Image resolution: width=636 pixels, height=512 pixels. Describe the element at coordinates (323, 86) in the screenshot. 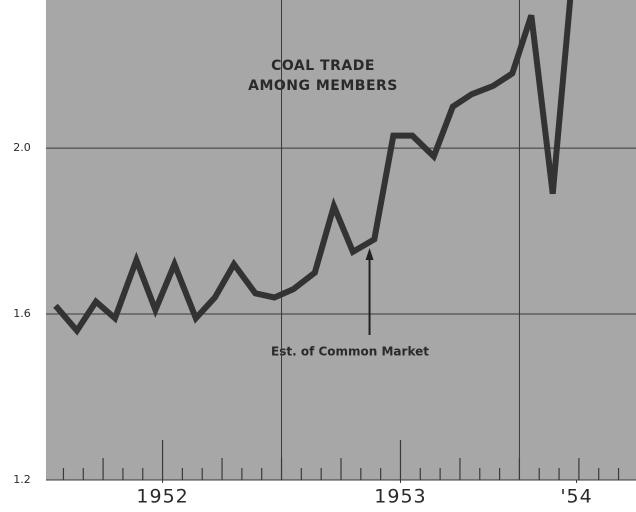

I see `chart-title: AMONG MEMBERS` at that location.